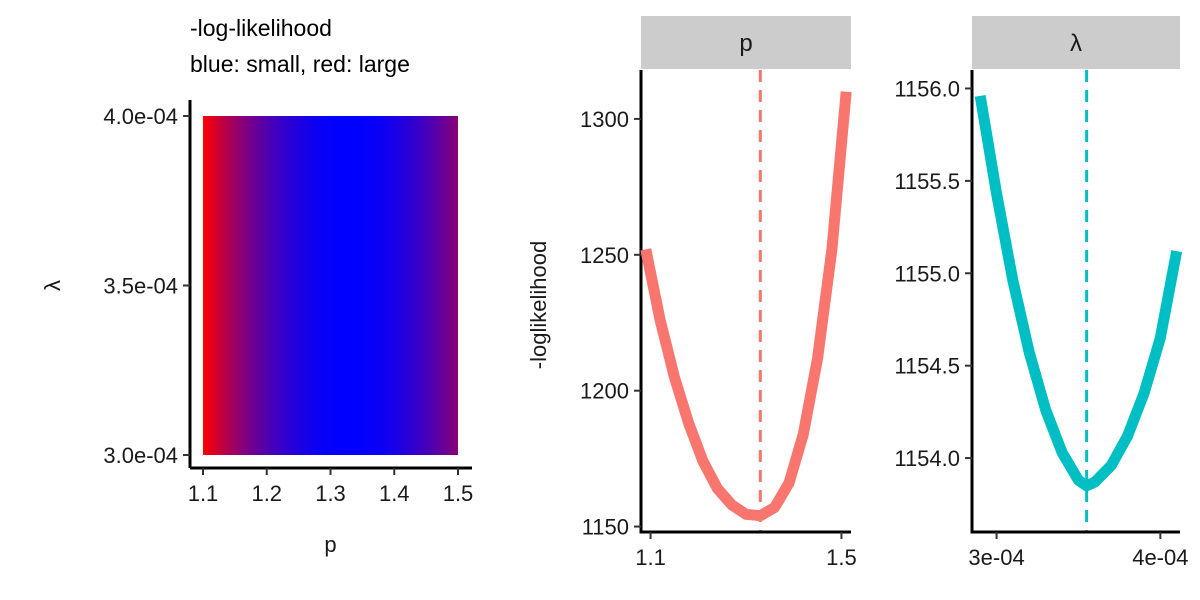 This screenshot has width=1200, height=600. Describe the element at coordinates (841, 557) in the screenshot. I see `facet-p-x-tick-label: 1.5` at that location.